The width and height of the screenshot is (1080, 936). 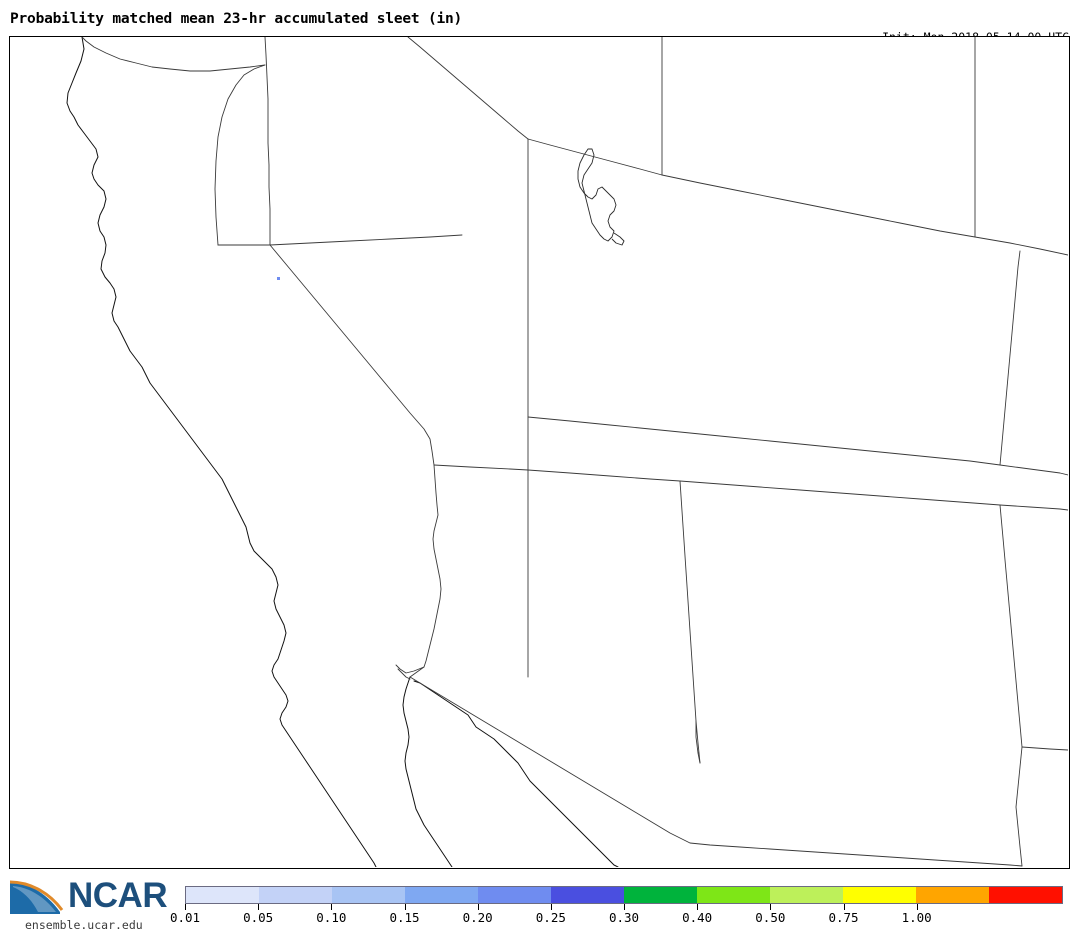 I want to click on colorbar-tick-label: 0.20, so click(x=477, y=917).